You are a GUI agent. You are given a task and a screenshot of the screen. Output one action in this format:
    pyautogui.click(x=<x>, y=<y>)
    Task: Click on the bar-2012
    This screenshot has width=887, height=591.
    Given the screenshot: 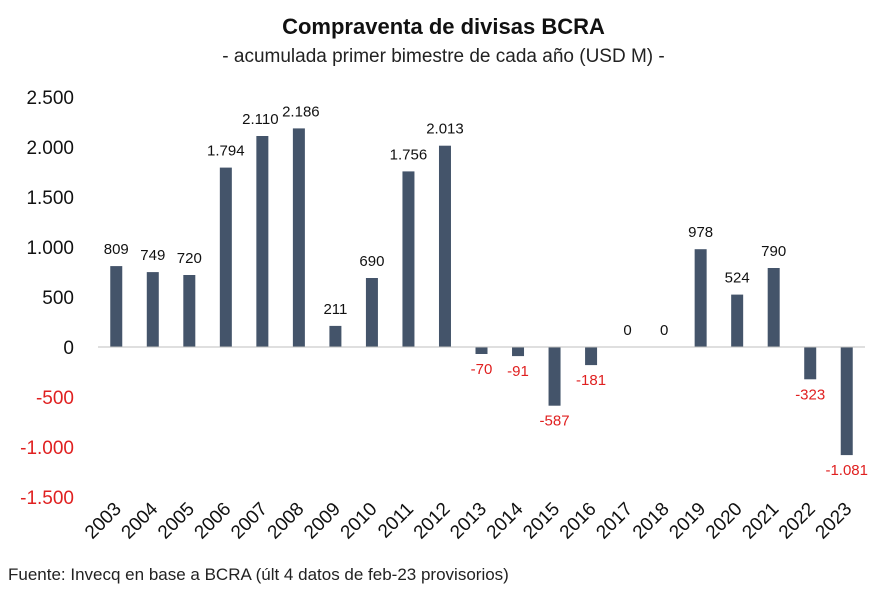 What is the action you would take?
    pyautogui.click(x=444, y=246)
    